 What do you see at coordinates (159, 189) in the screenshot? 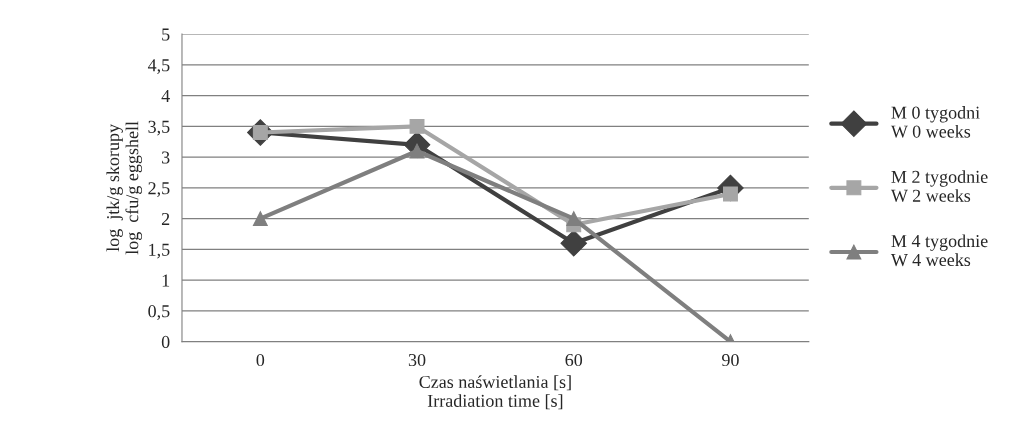
I see `y-tick-label: 2,5` at bounding box center [159, 189].